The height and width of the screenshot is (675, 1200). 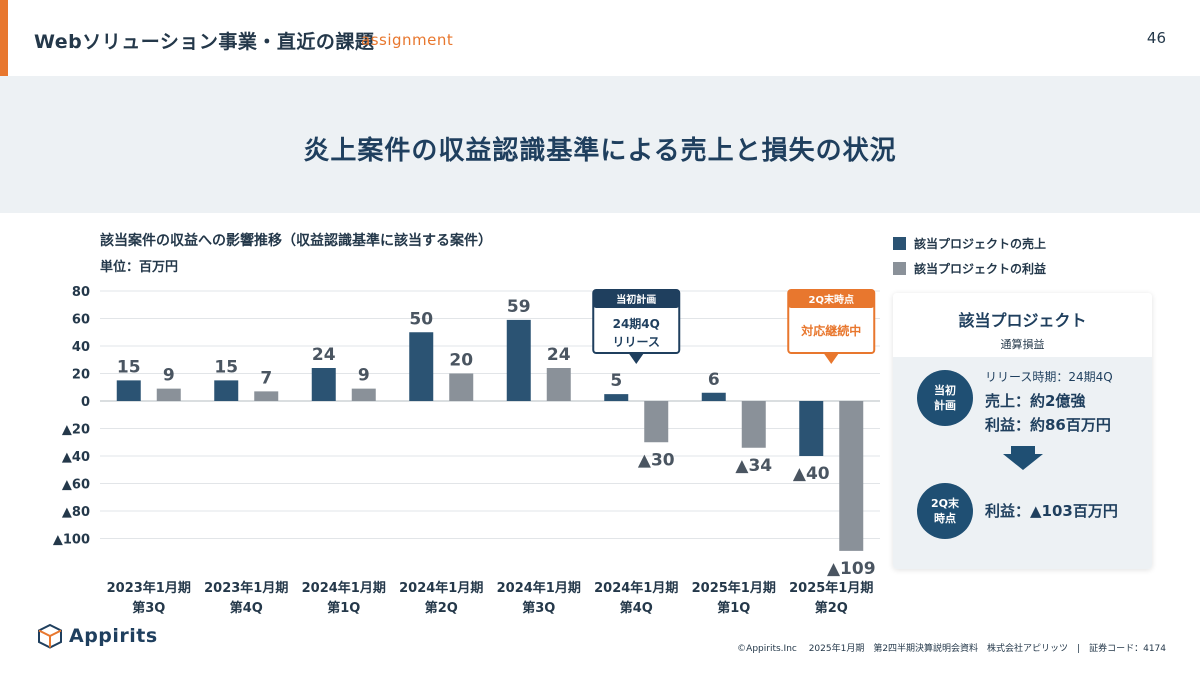 I want to click on plan-badge-text: 当初 計画, so click(x=945, y=397).